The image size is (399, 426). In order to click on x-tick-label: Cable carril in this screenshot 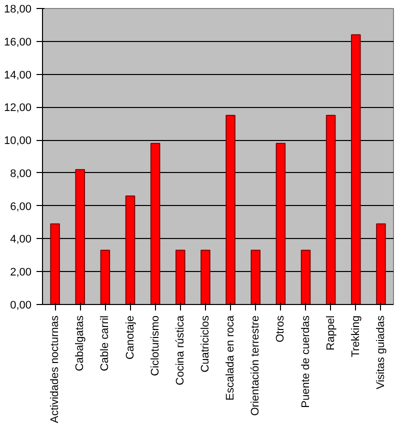, I will do `click(105, 343)`.